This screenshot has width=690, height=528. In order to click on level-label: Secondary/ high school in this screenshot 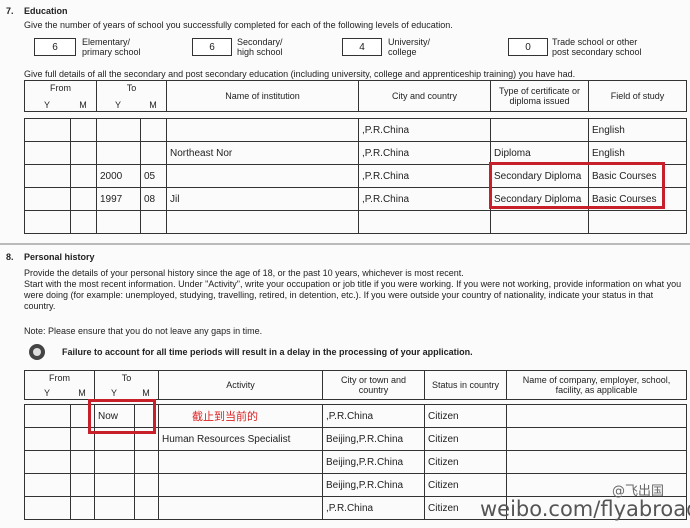, I will do `click(260, 47)`.